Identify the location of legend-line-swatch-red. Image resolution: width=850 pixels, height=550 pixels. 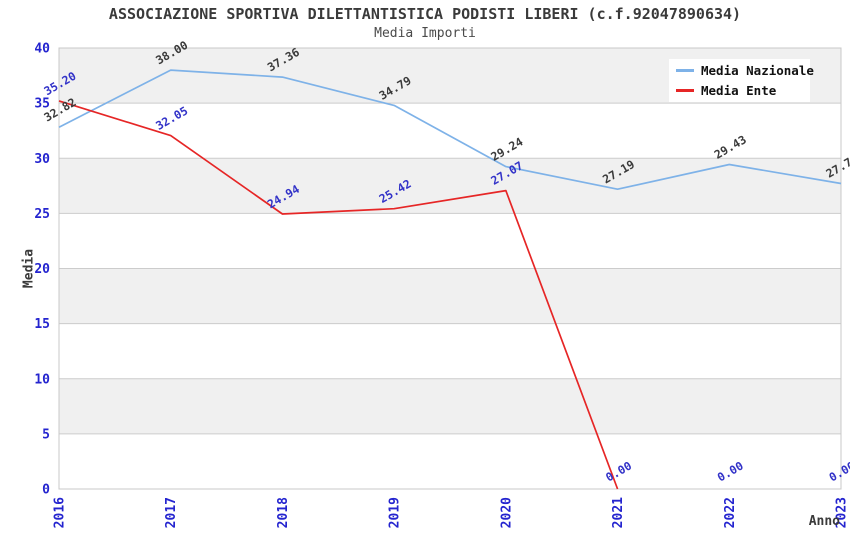
(685, 90).